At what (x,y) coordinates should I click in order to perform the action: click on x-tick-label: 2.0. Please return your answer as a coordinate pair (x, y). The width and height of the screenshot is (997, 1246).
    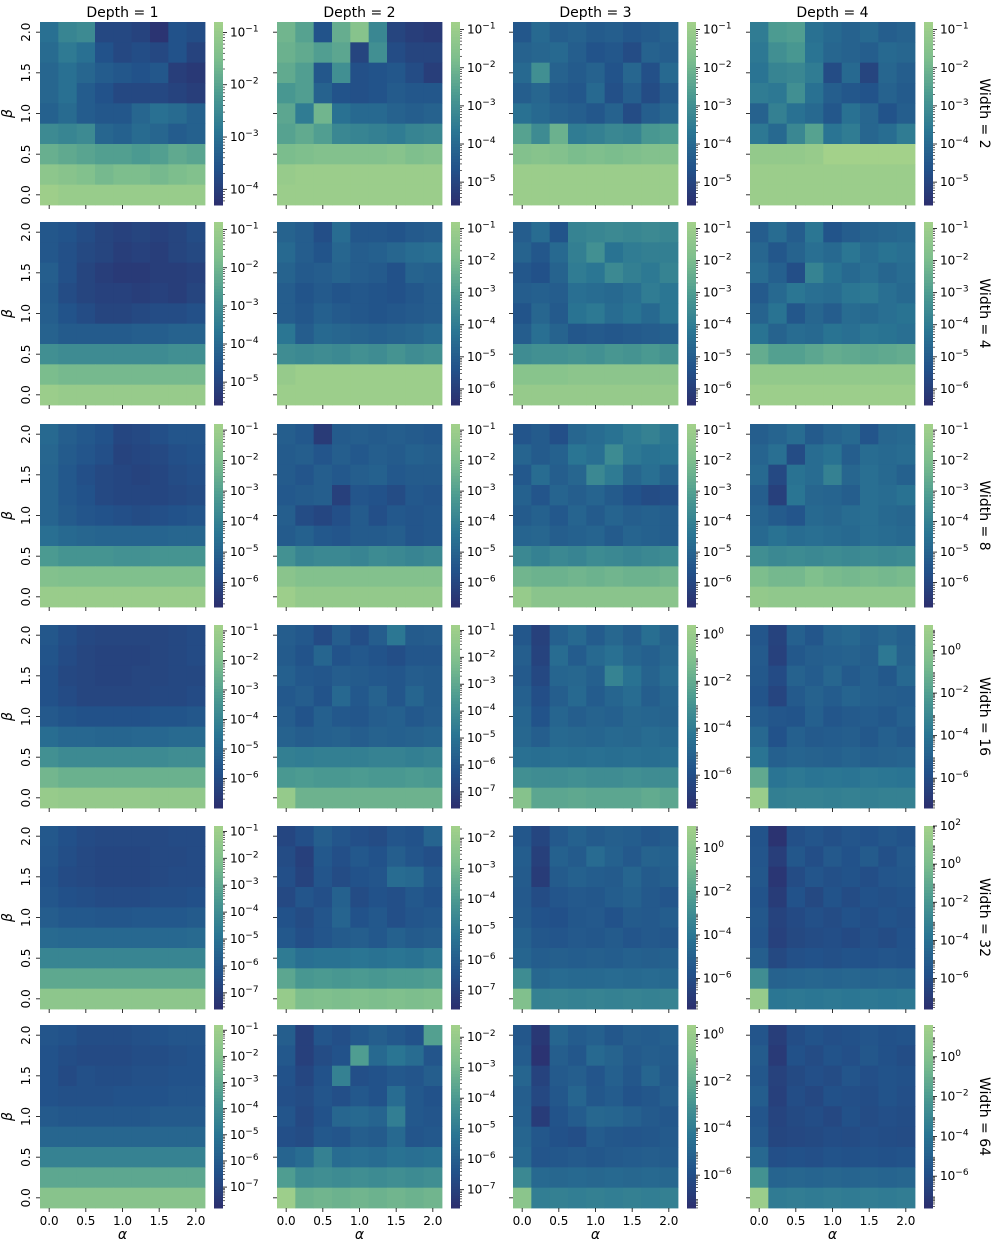
    Looking at the image, I should click on (195, 1221).